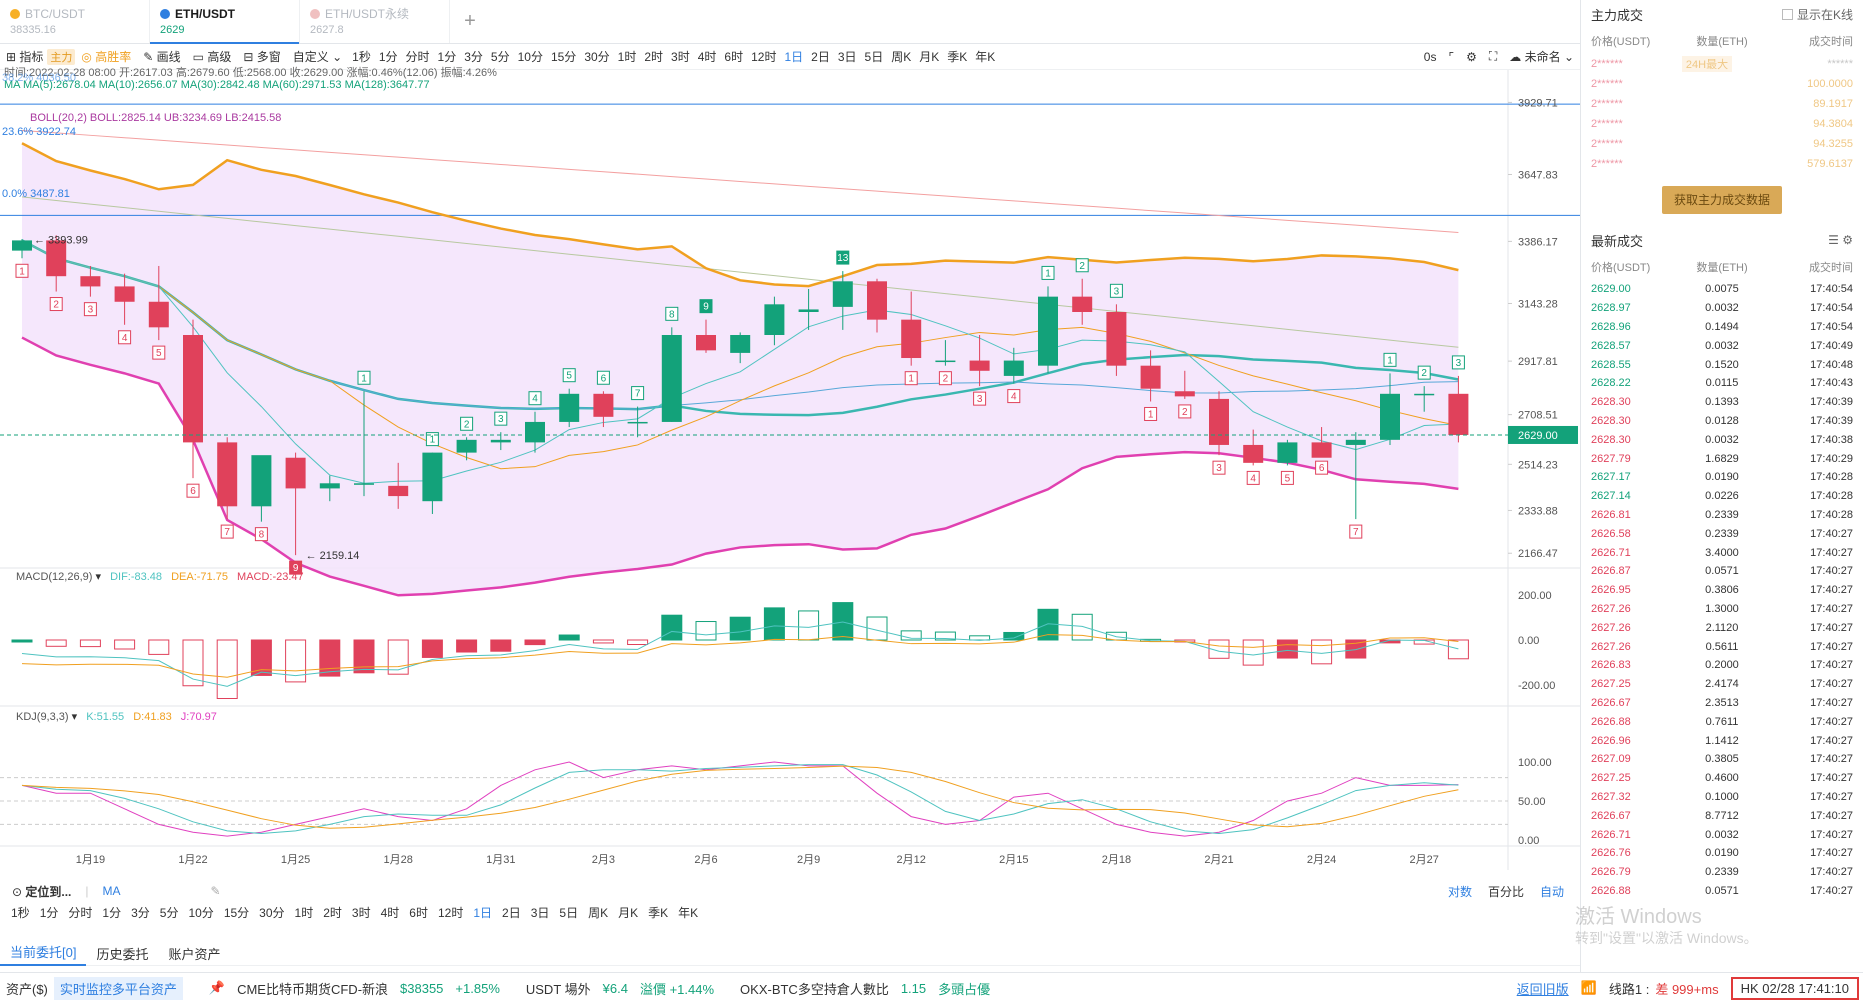 The height and width of the screenshot is (1003, 1863). Describe the element at coordinates (162, 57) in the screenshot. I see `draw-line-button: ✎ 画线` at that location.